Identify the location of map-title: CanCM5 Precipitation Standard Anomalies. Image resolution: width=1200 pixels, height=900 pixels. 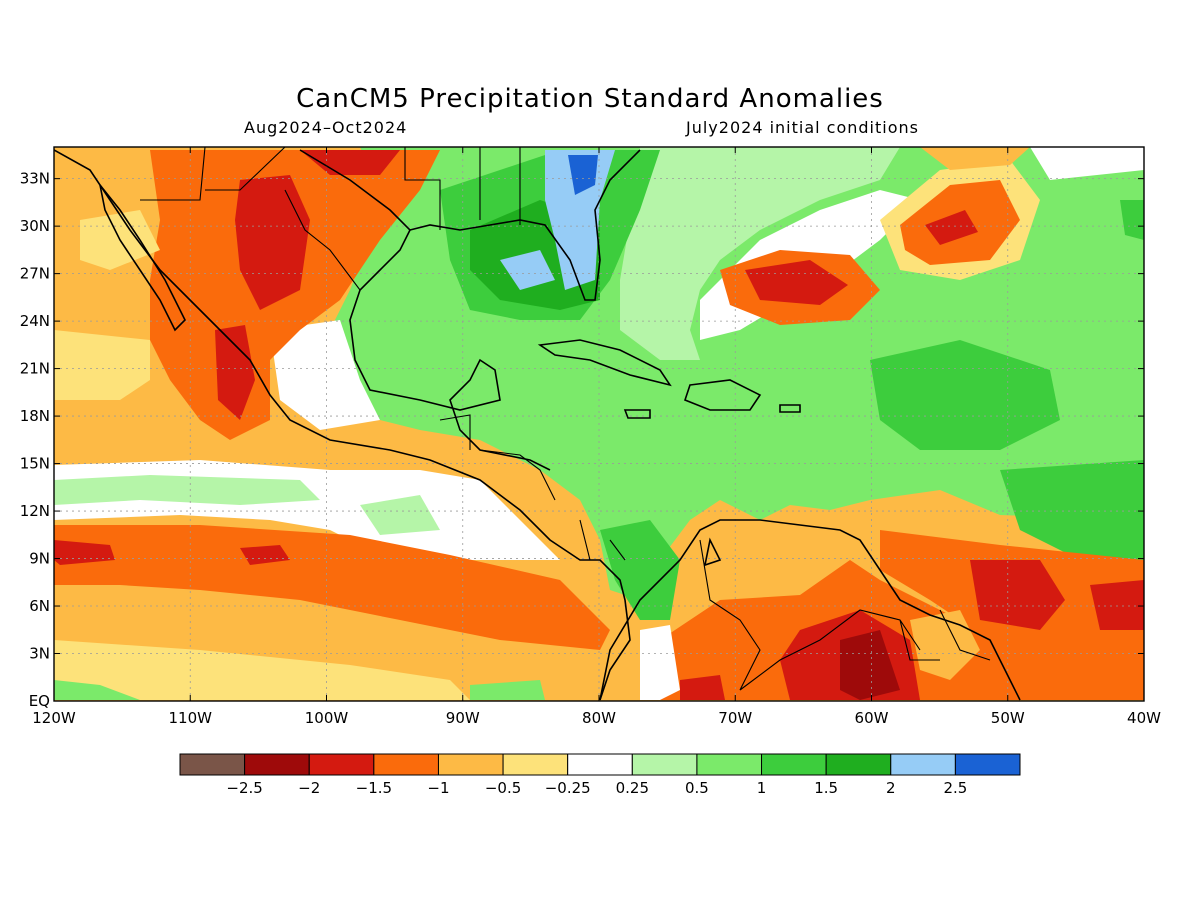
(590, 99).